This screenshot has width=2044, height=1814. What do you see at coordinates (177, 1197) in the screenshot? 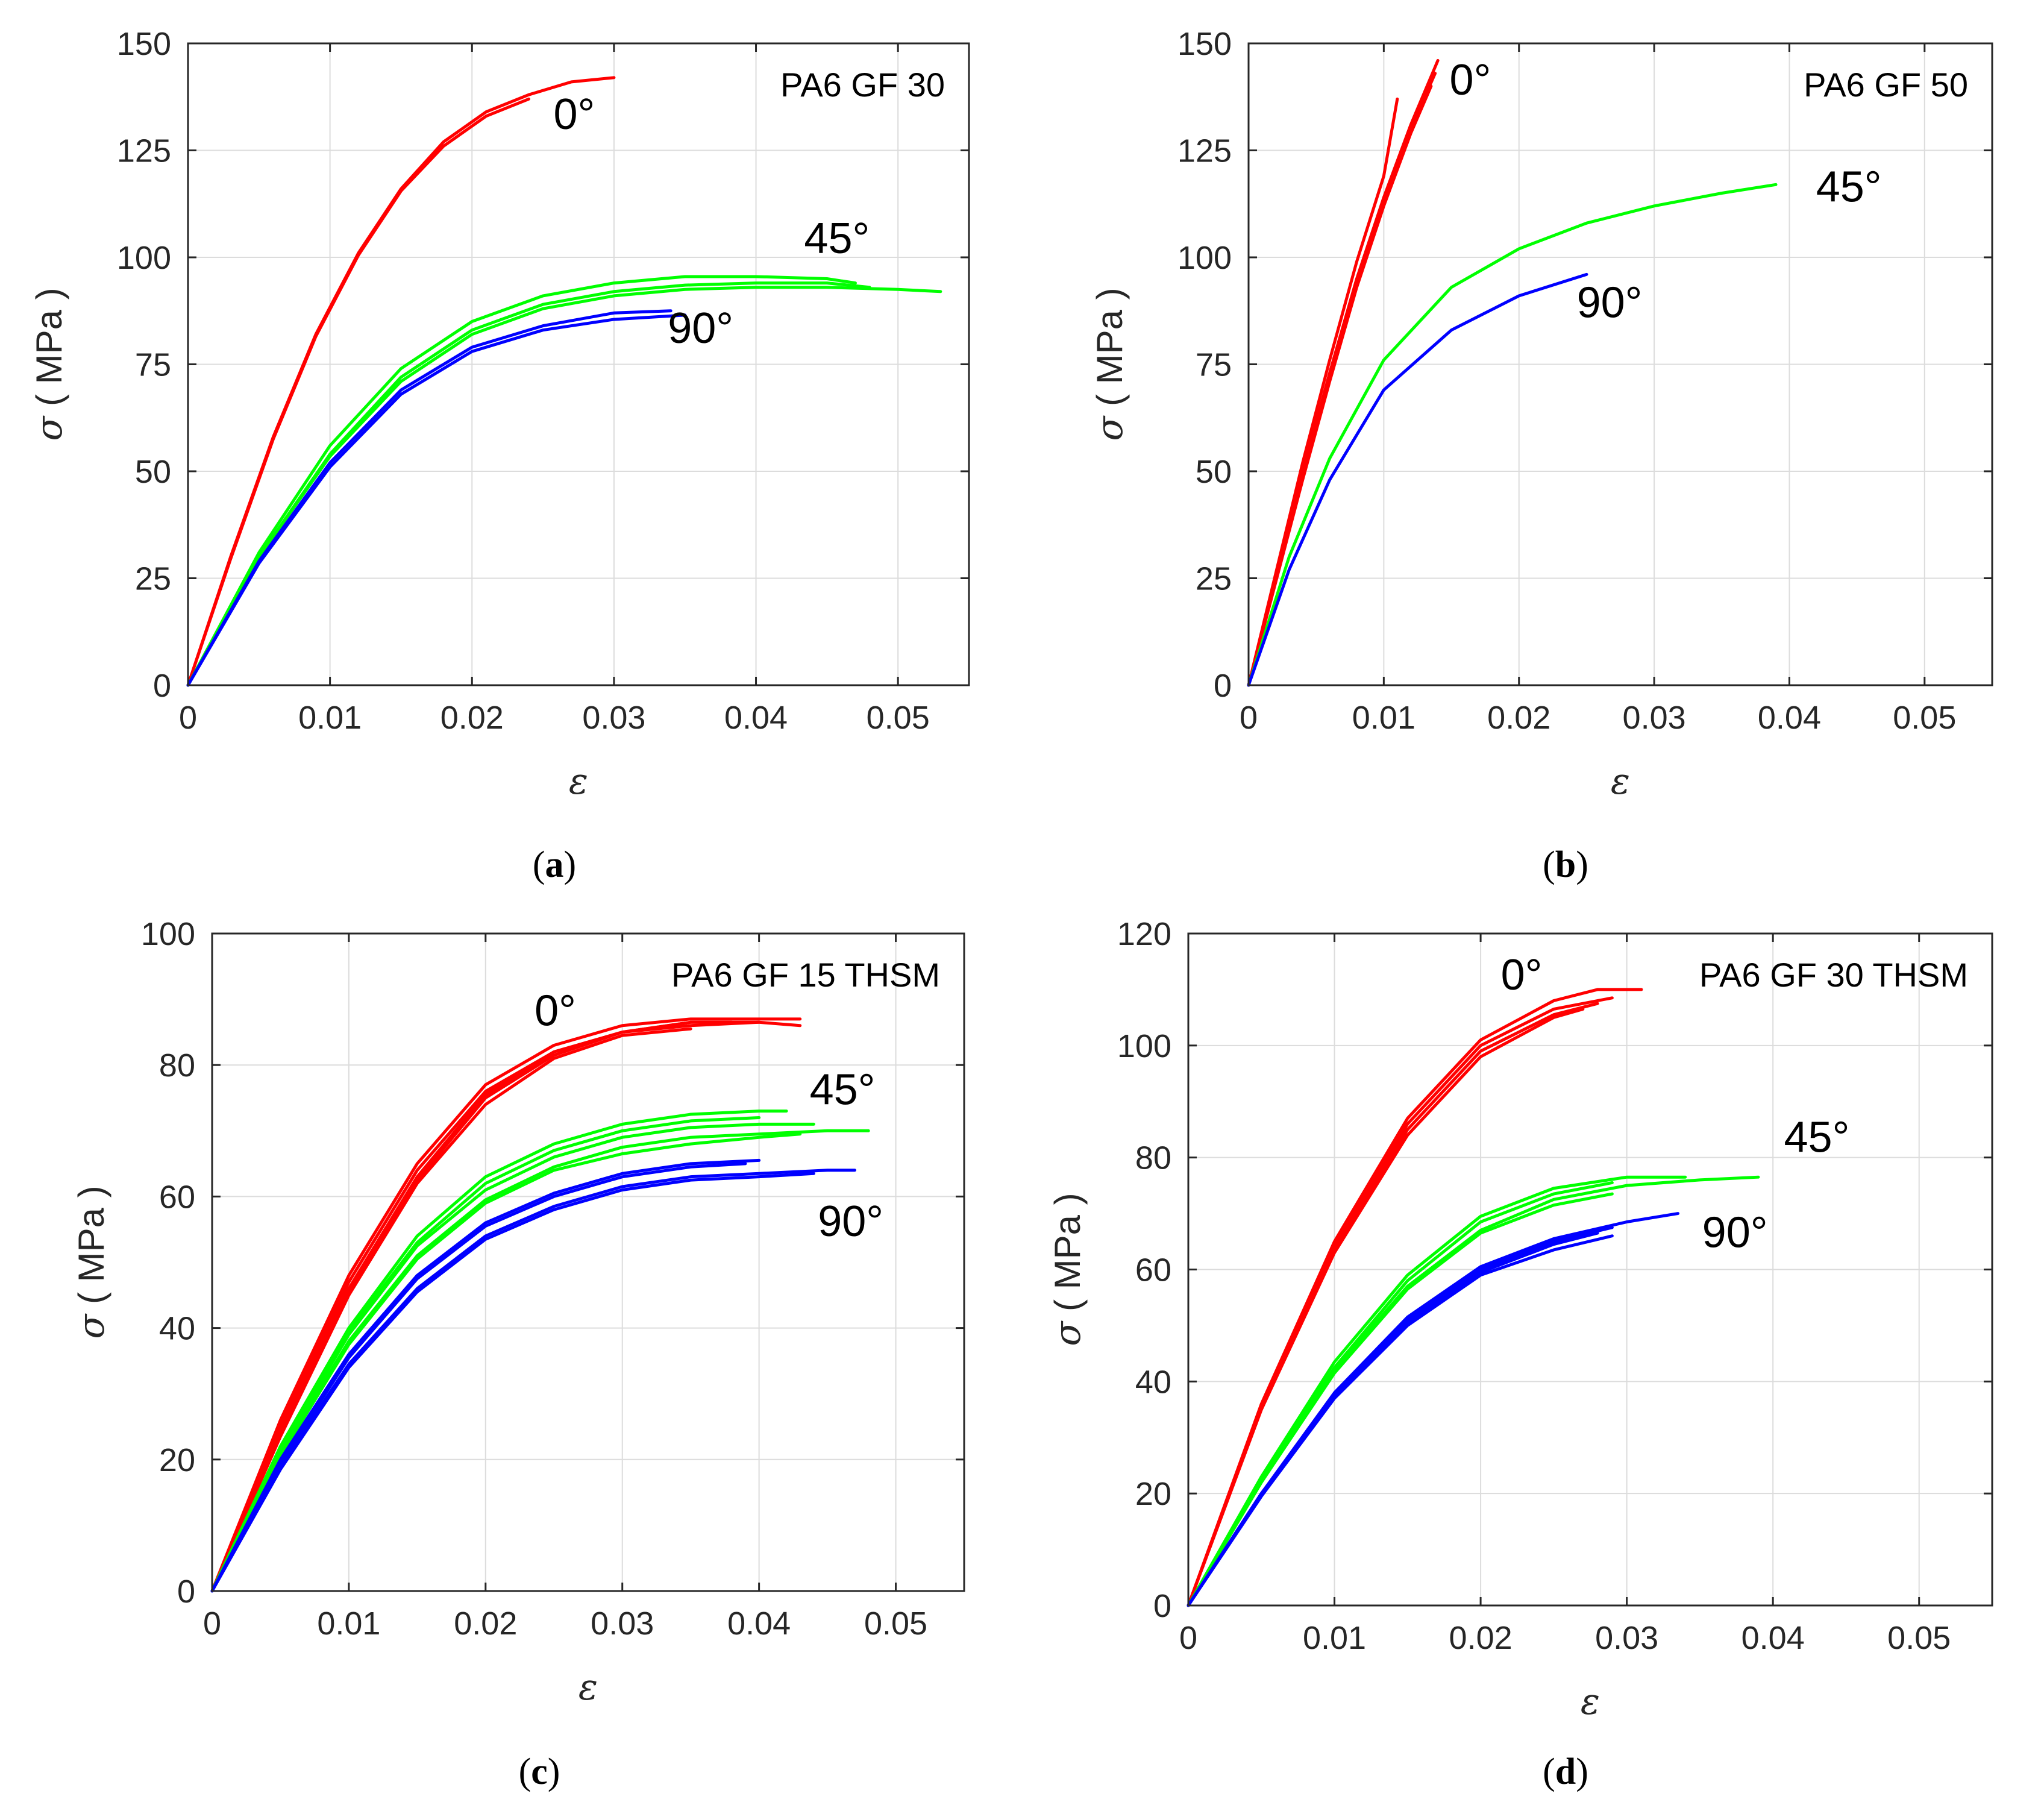
I see `y-tick-label: 60` at bounding box center [177, 1197].